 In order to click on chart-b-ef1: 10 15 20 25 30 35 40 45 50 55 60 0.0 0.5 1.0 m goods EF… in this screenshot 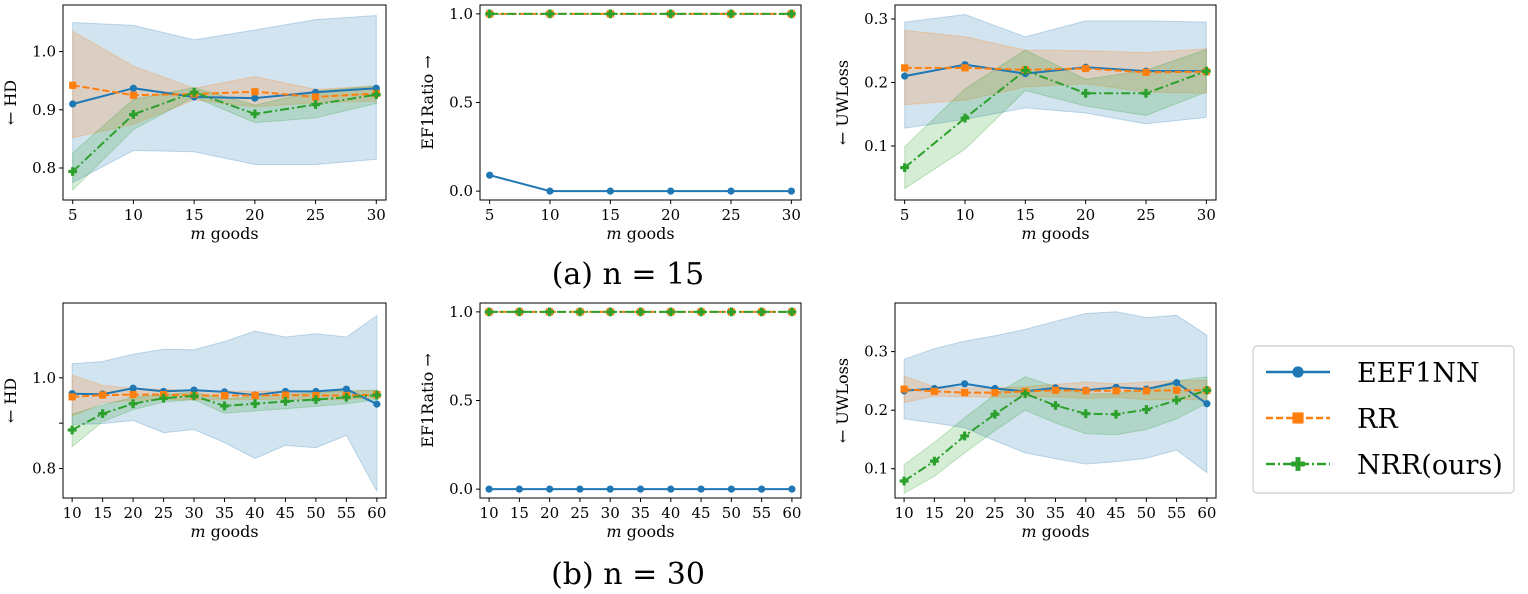, I will do `click(610, 421)`.